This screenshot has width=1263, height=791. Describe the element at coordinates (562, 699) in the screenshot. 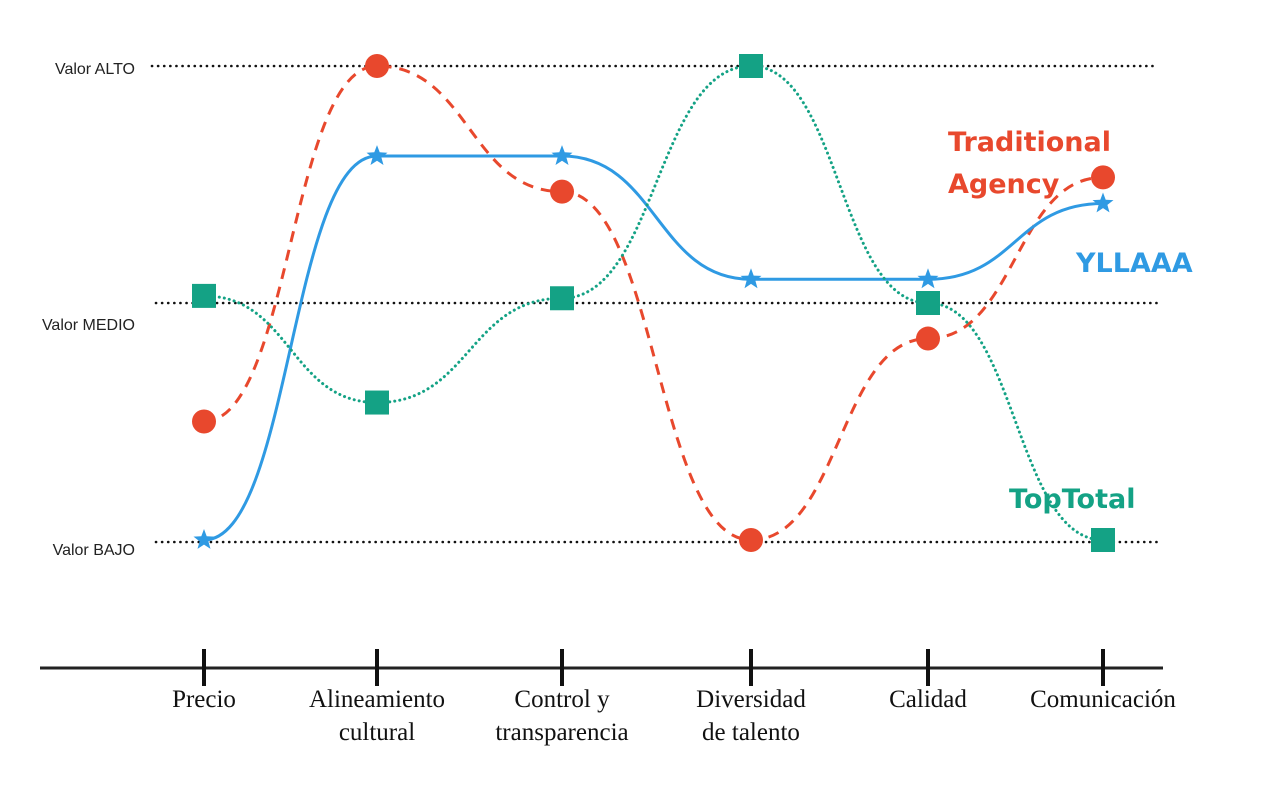

I see `x-tick-label-line: Control y` at that location.